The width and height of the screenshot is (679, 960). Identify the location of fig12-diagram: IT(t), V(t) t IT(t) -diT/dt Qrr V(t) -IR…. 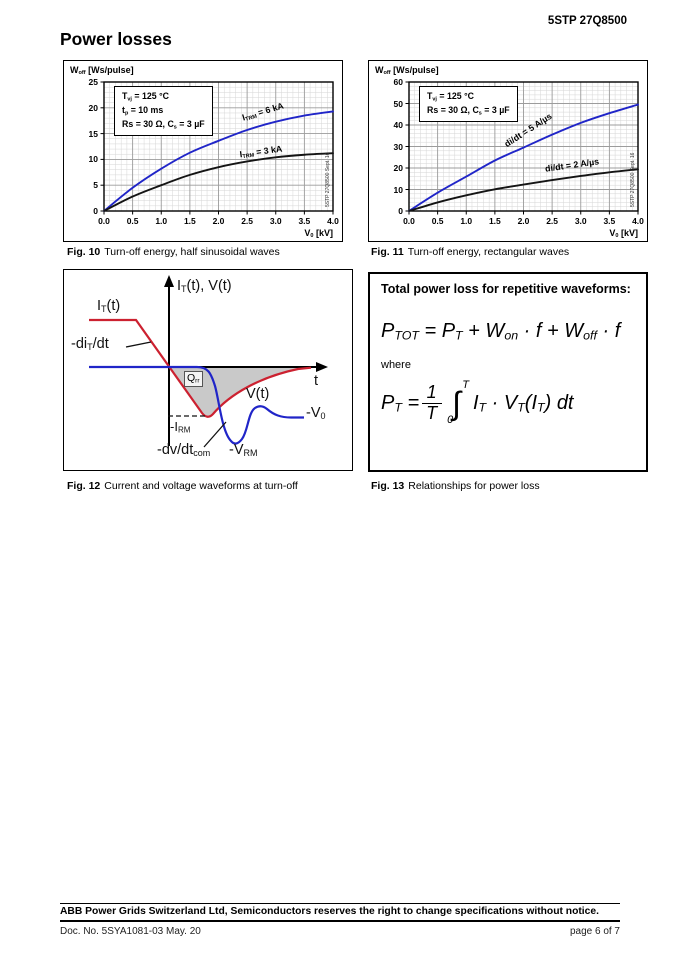
(208, 370).